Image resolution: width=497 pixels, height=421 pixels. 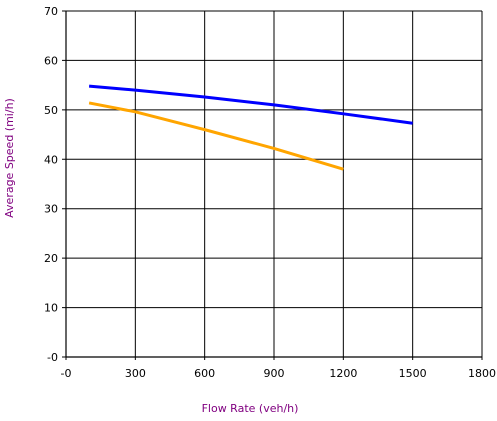 I want to click on x-tick-label: 1800, so click(x=482, y=373).